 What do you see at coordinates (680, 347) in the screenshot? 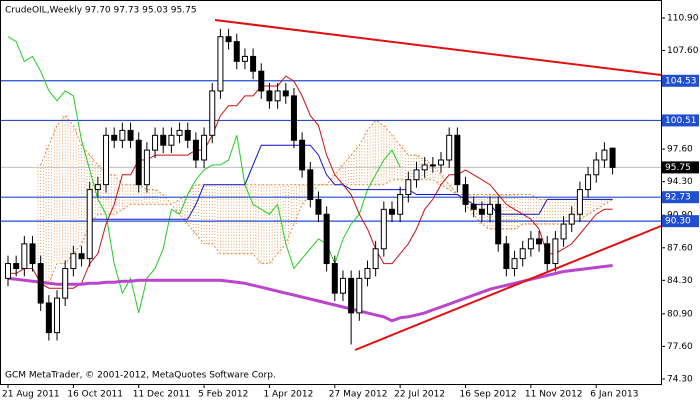
I see `y-tick-label: 77.60` at bounding box center [680, 347].